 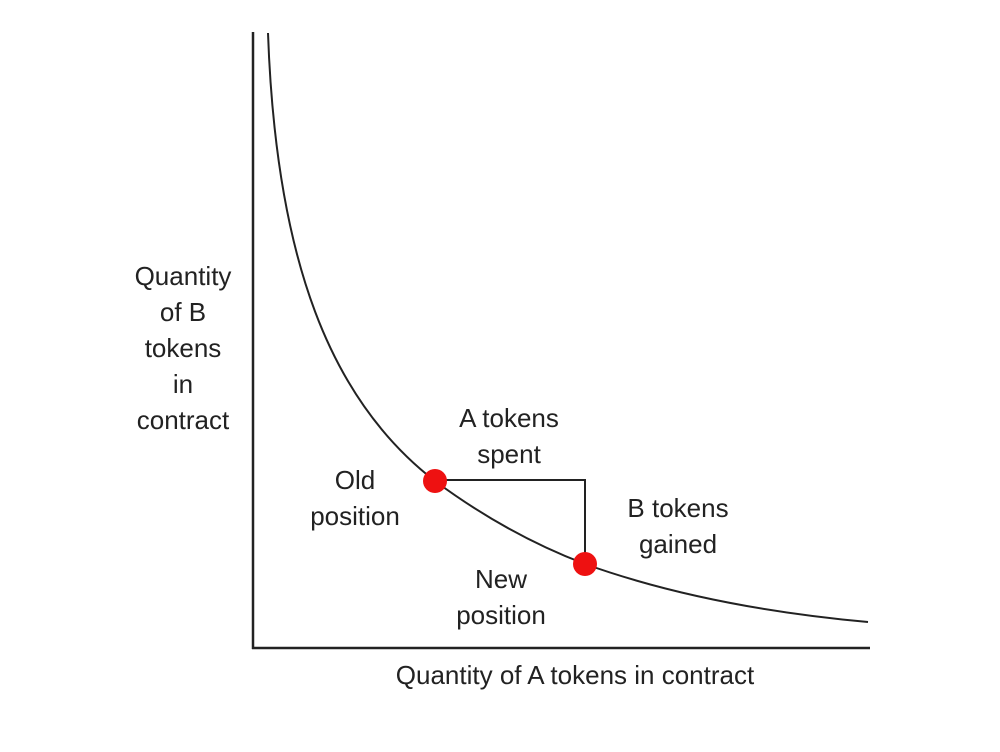 What do you see at coordinates (585, 564) in the screenshot?
I see `new-position-point` at bounding box center [585, 564].